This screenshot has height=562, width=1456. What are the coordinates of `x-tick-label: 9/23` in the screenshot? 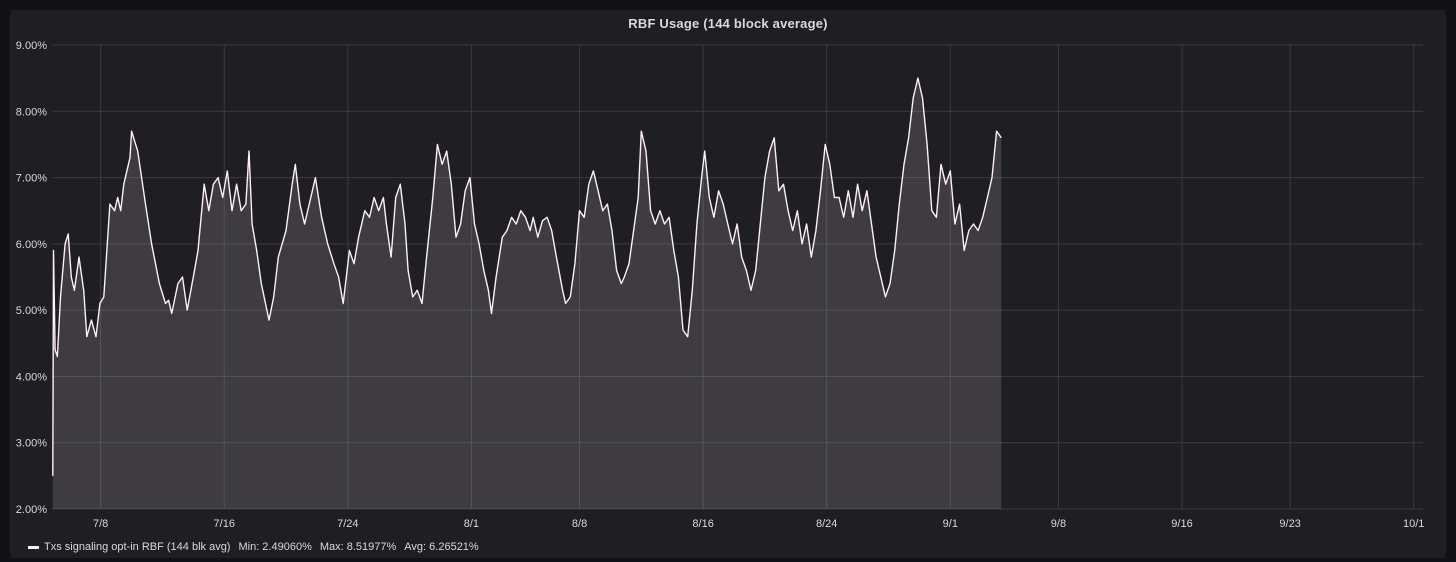 It's located at (1289, 524).